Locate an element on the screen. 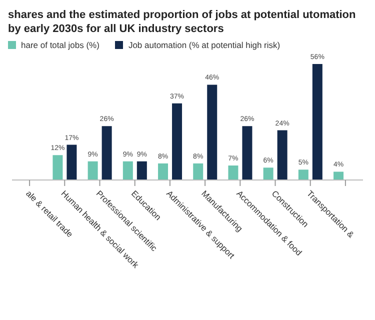 The height and width of the screenshot is (320, 375). legend-label: Job automation (% at potential high risk) is located at coordinates (203, 45).